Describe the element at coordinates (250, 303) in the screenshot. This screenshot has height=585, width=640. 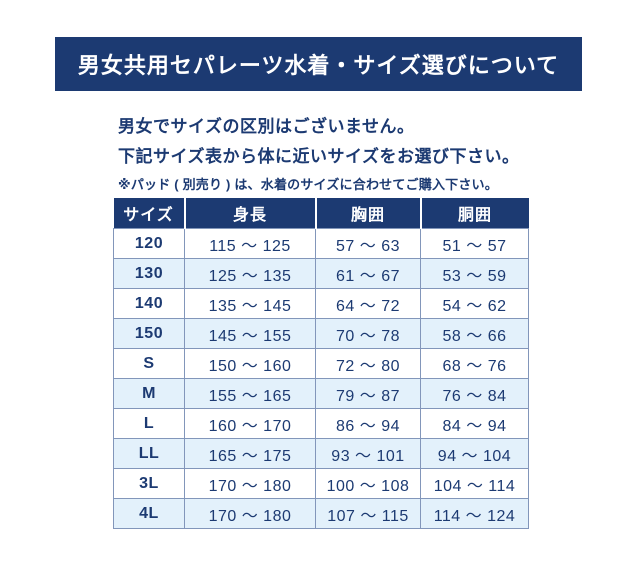
I see `measurement-cell: 135 ～ 145` at that location.